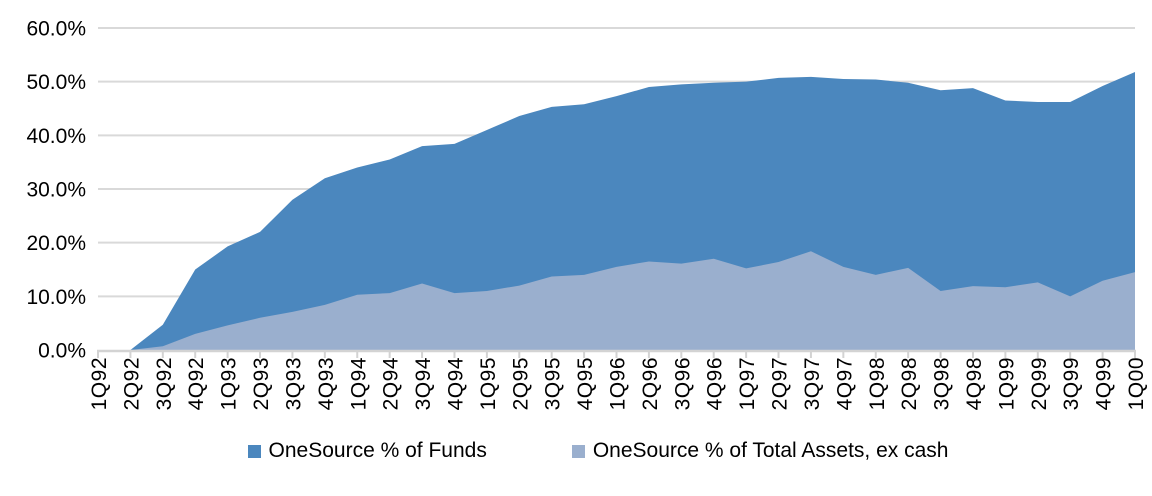 The image size is (1152, 496). What do you see at coordinates (423, 383) in the screenshot?
I see `x-tick-label: 3Q94` at bounding box center [423, 383].